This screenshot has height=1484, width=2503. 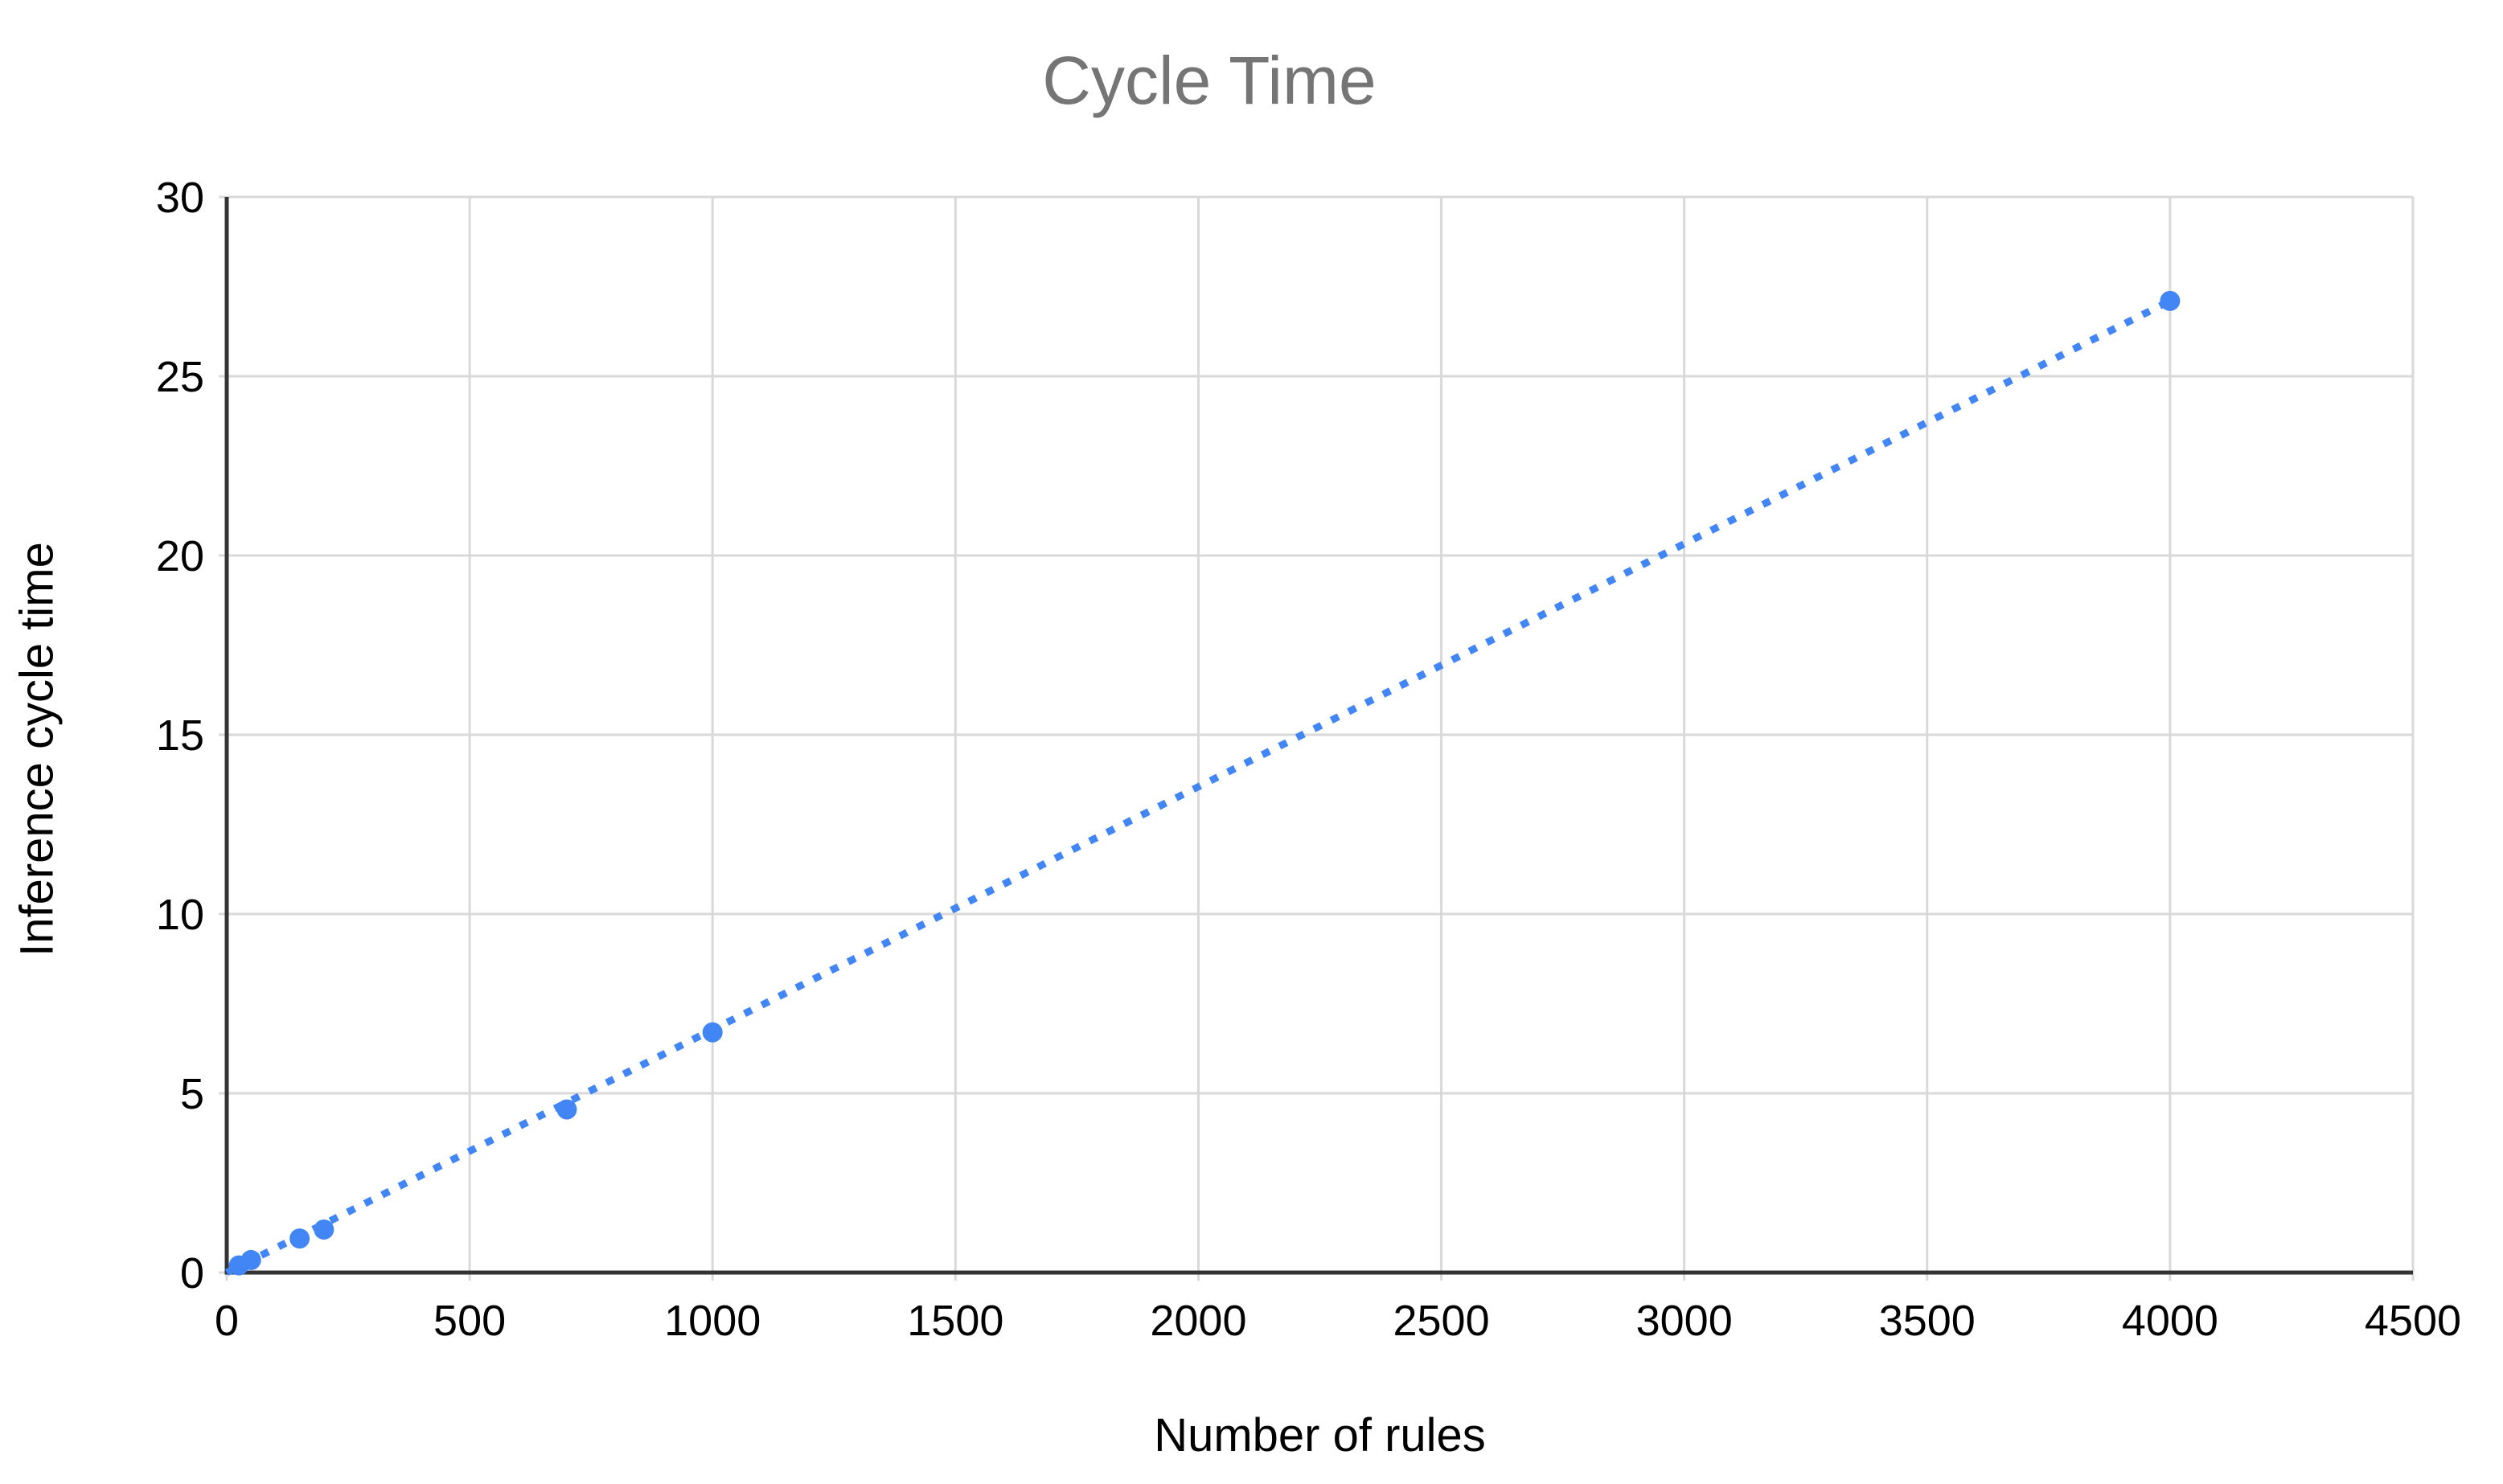 What do you see at coordinates (192, 1094) in the screenshot?
I see `y-tick-label: 5` at bounding box center [192, 1094].